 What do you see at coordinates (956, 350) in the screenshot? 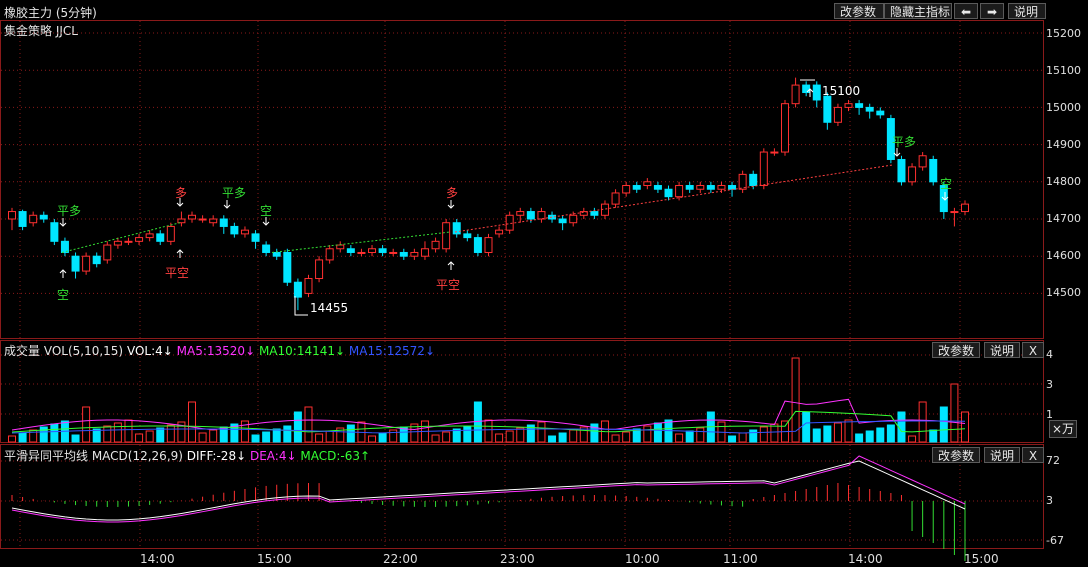
I see `volume-params-button: 改参数` at bounding box center [956, 350].